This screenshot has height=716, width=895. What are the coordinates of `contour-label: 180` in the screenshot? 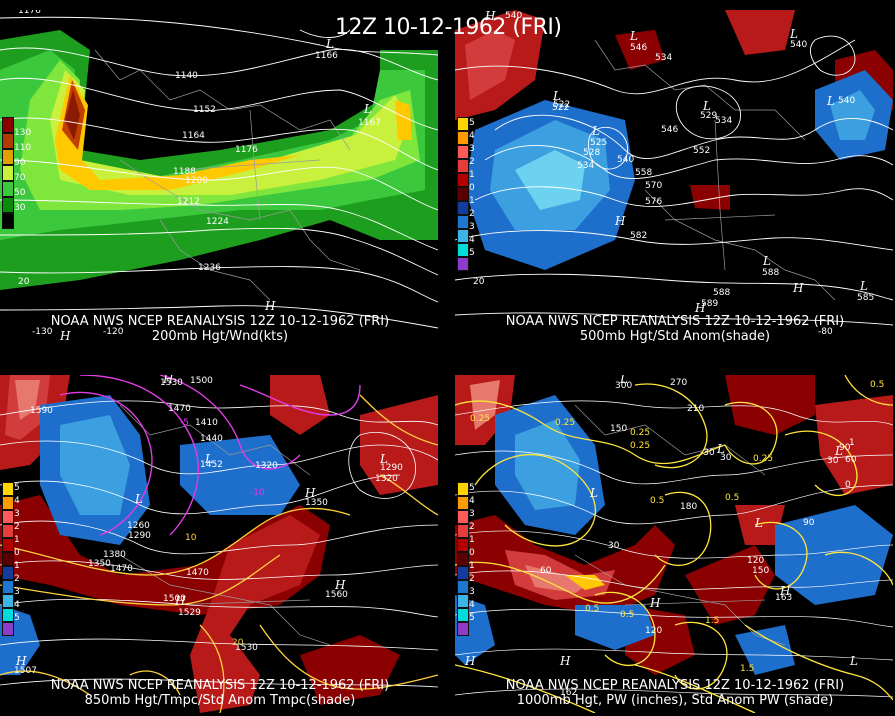 It's located at (688, 507).